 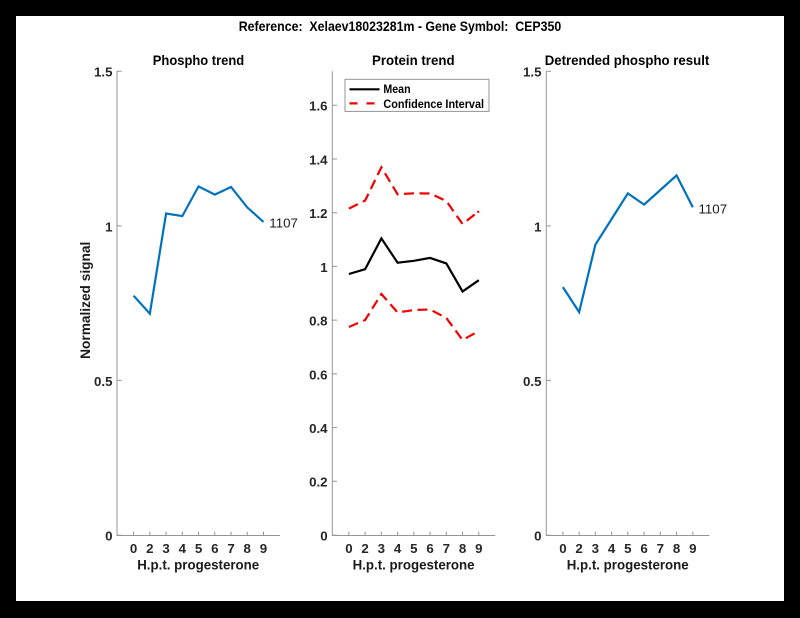 I want to click on svg-text: 0.2, so click(x=318, y=482).